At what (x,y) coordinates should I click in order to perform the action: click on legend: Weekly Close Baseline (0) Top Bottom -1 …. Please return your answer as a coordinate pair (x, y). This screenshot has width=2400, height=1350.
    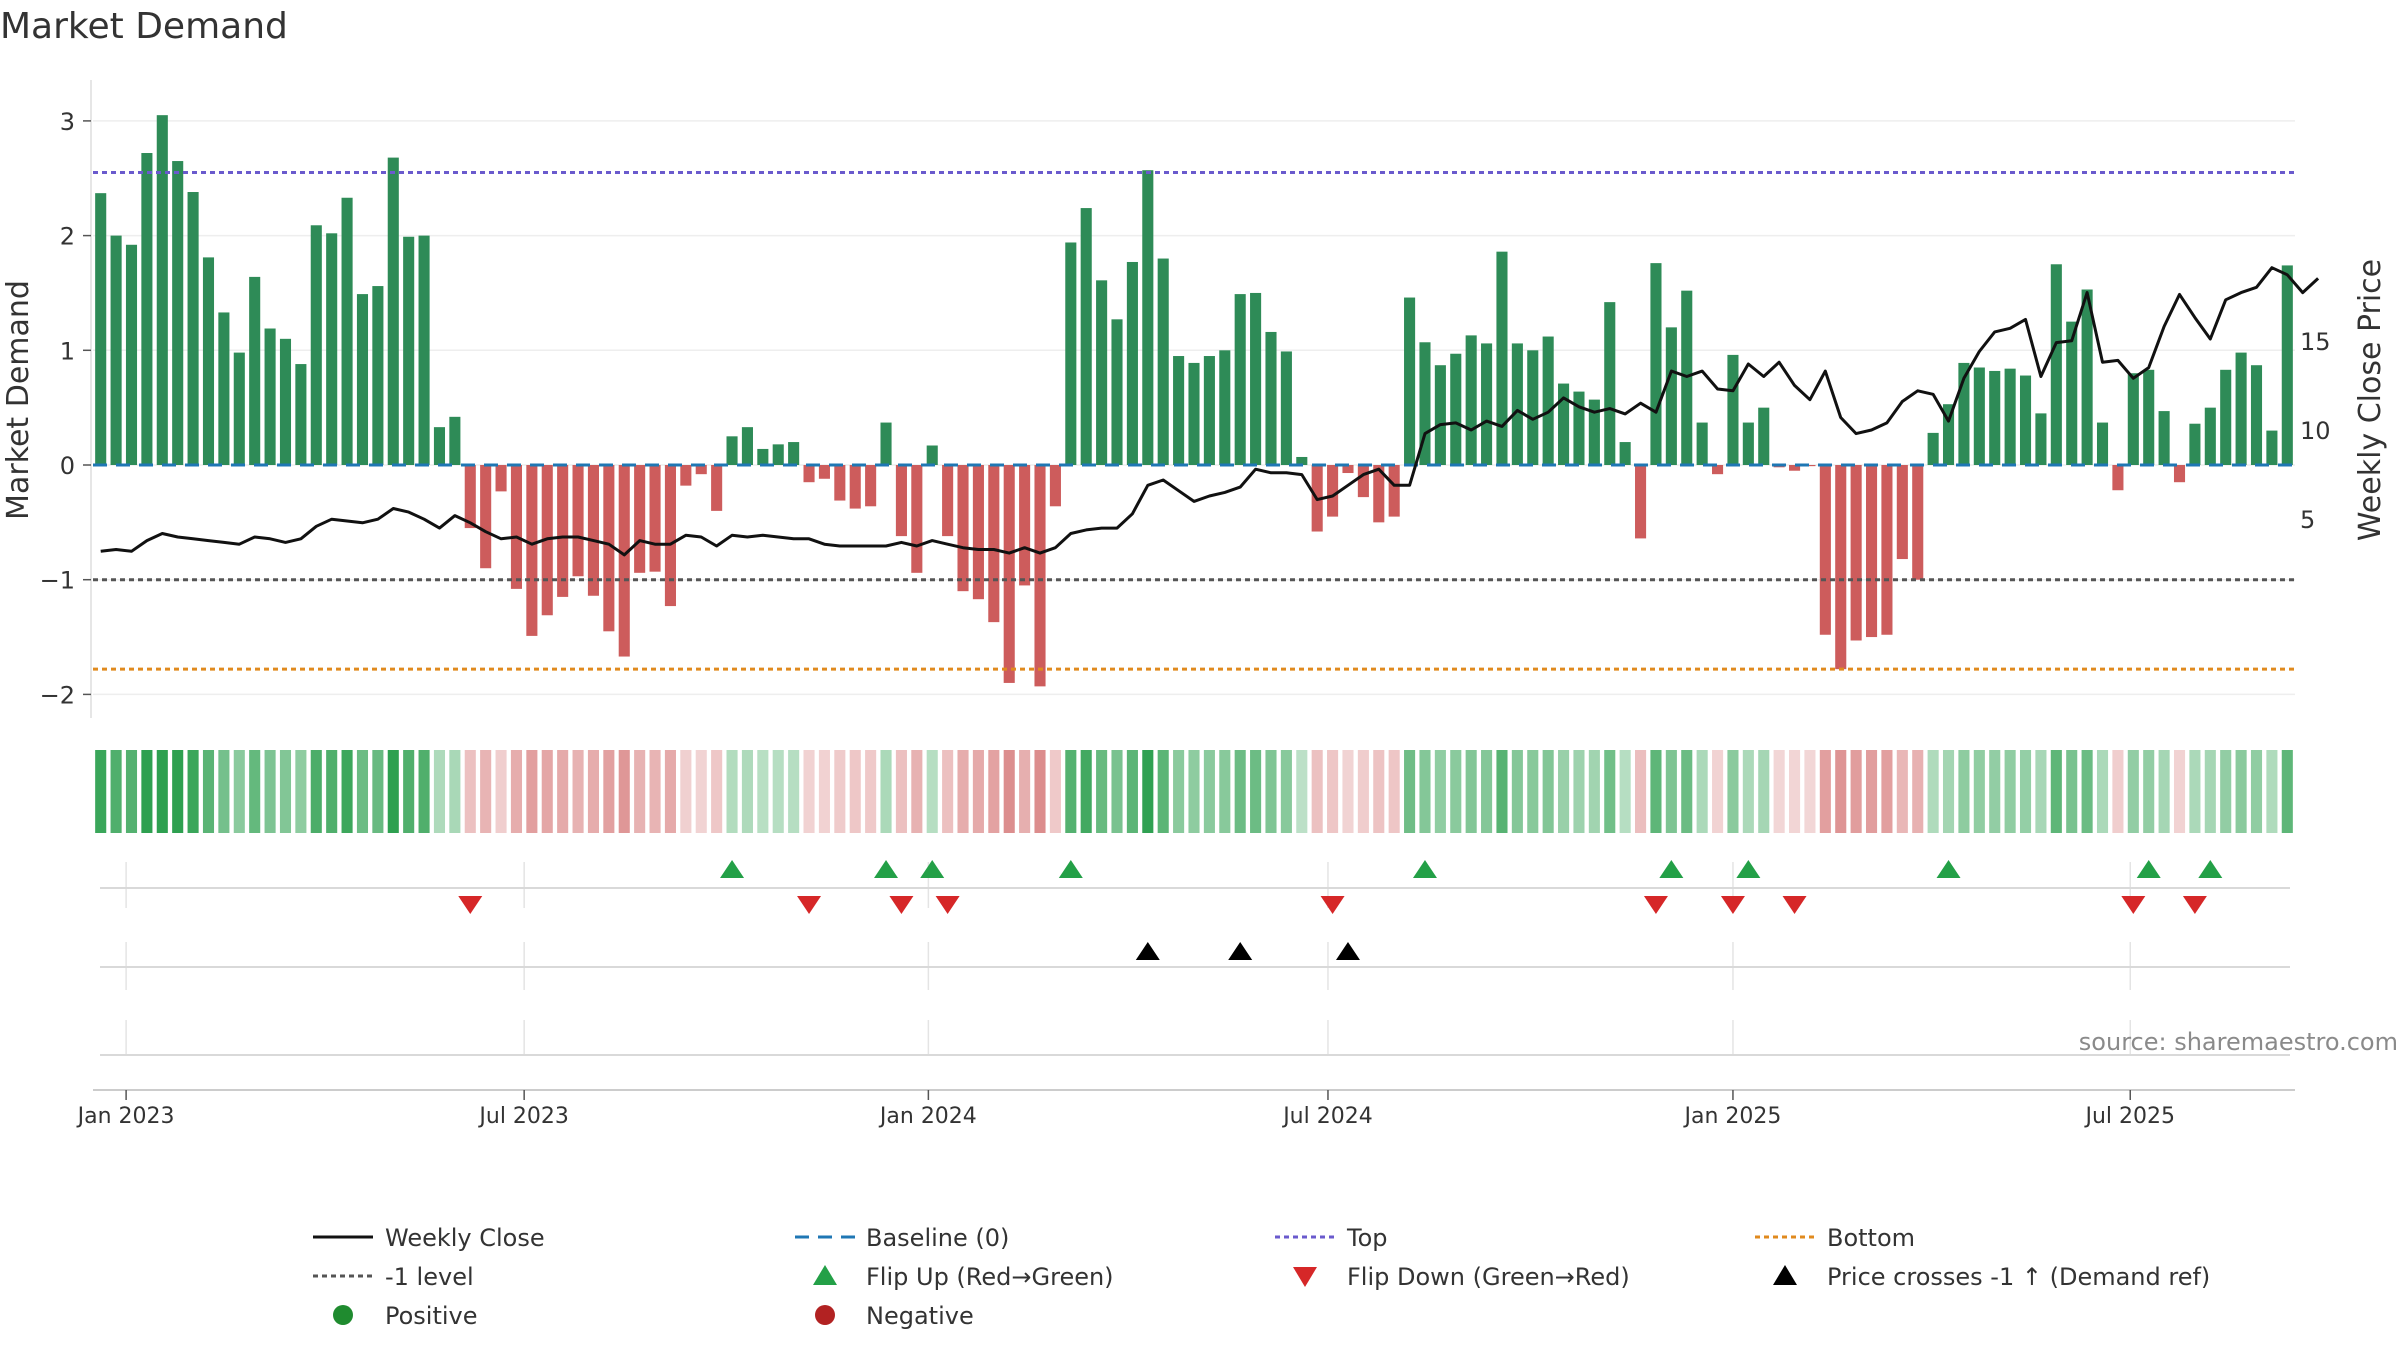
    Looking at the image, I should click on (1261, 1277).